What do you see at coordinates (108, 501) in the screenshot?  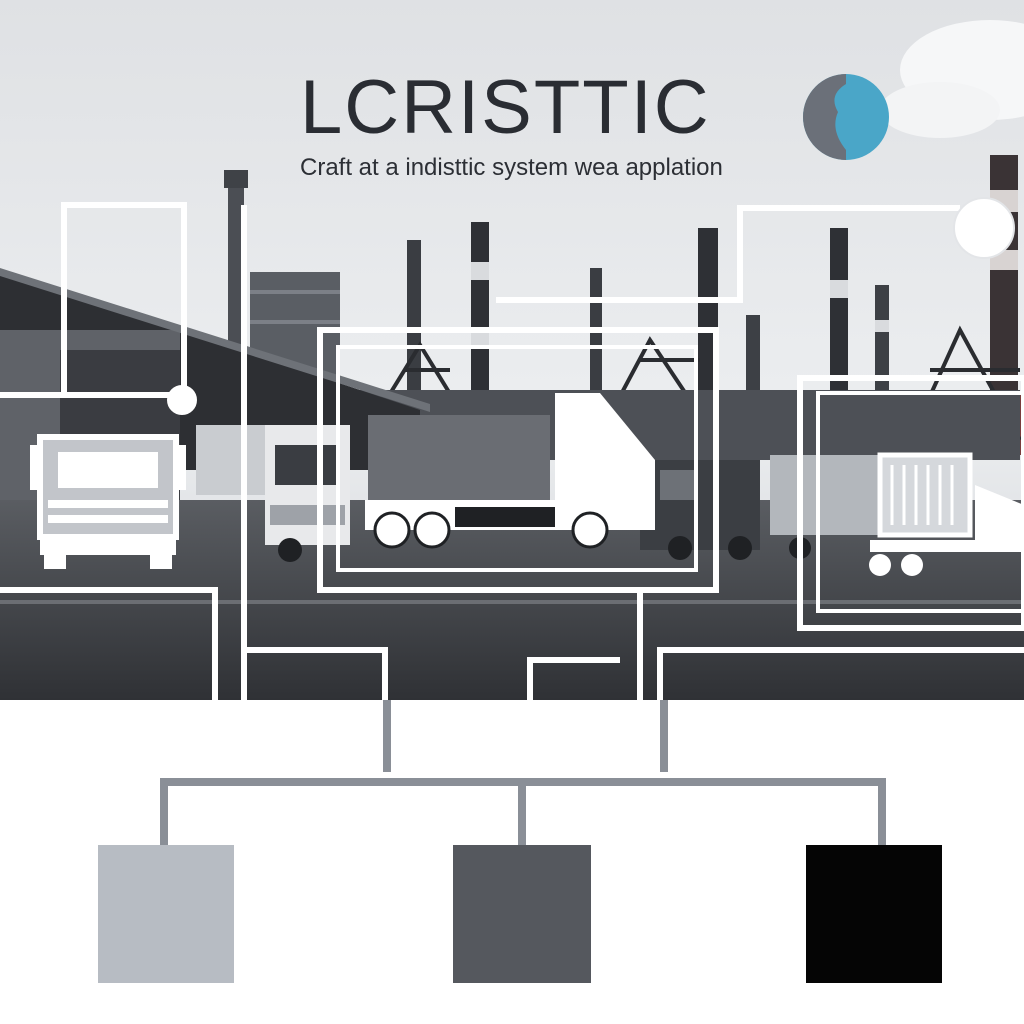 I see `truck-front-icon` at bounding box center [108, 501].